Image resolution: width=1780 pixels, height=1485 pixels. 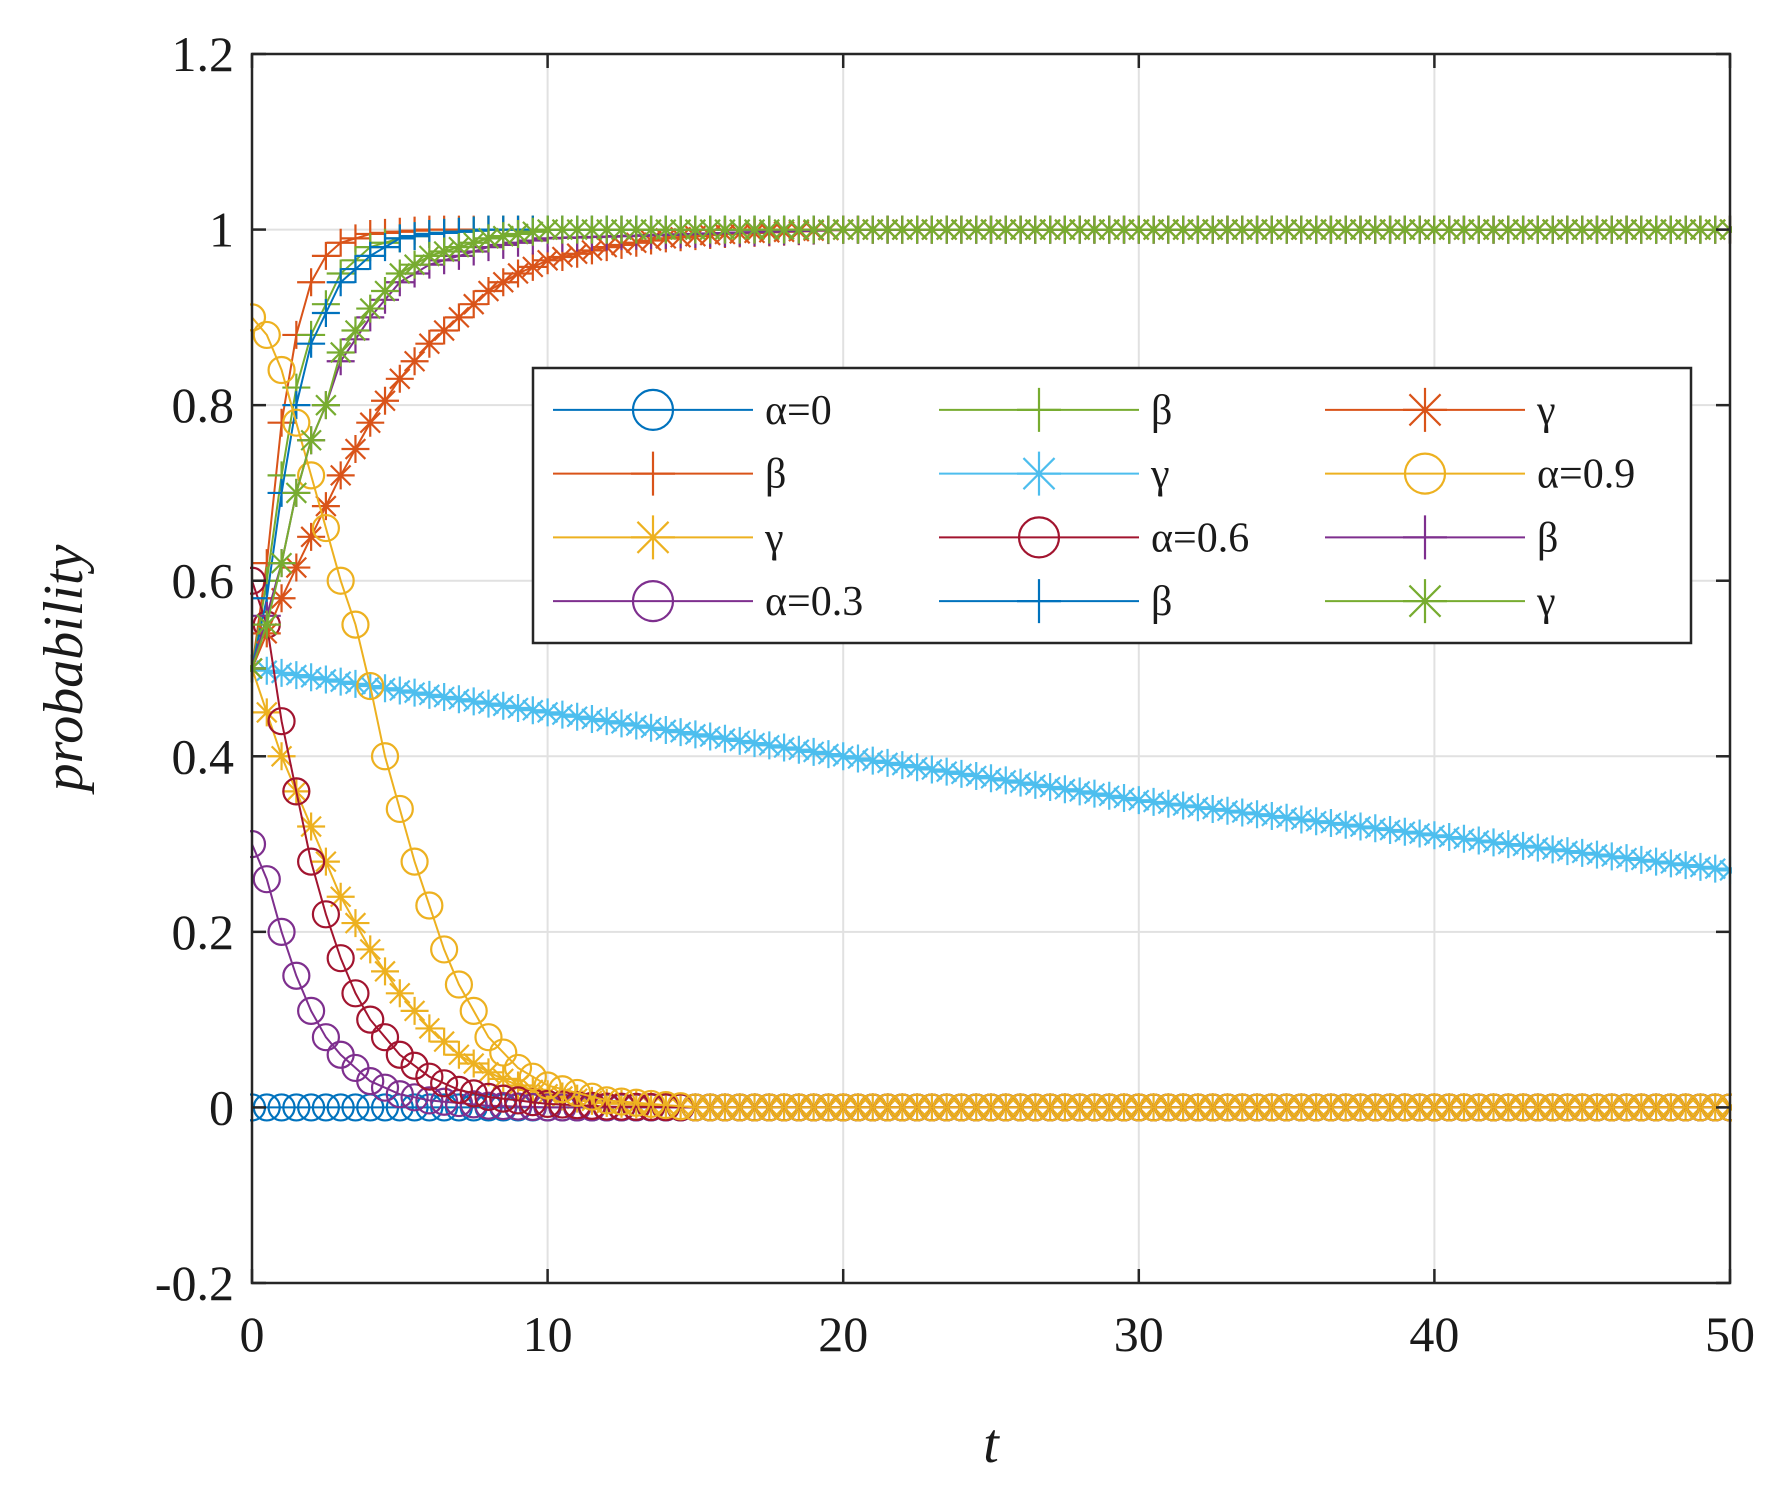 What do you see at coordinates (203, 756) in the screenshot?
I see `y-tick-label: 0.4` at bounding box center [203, 756].